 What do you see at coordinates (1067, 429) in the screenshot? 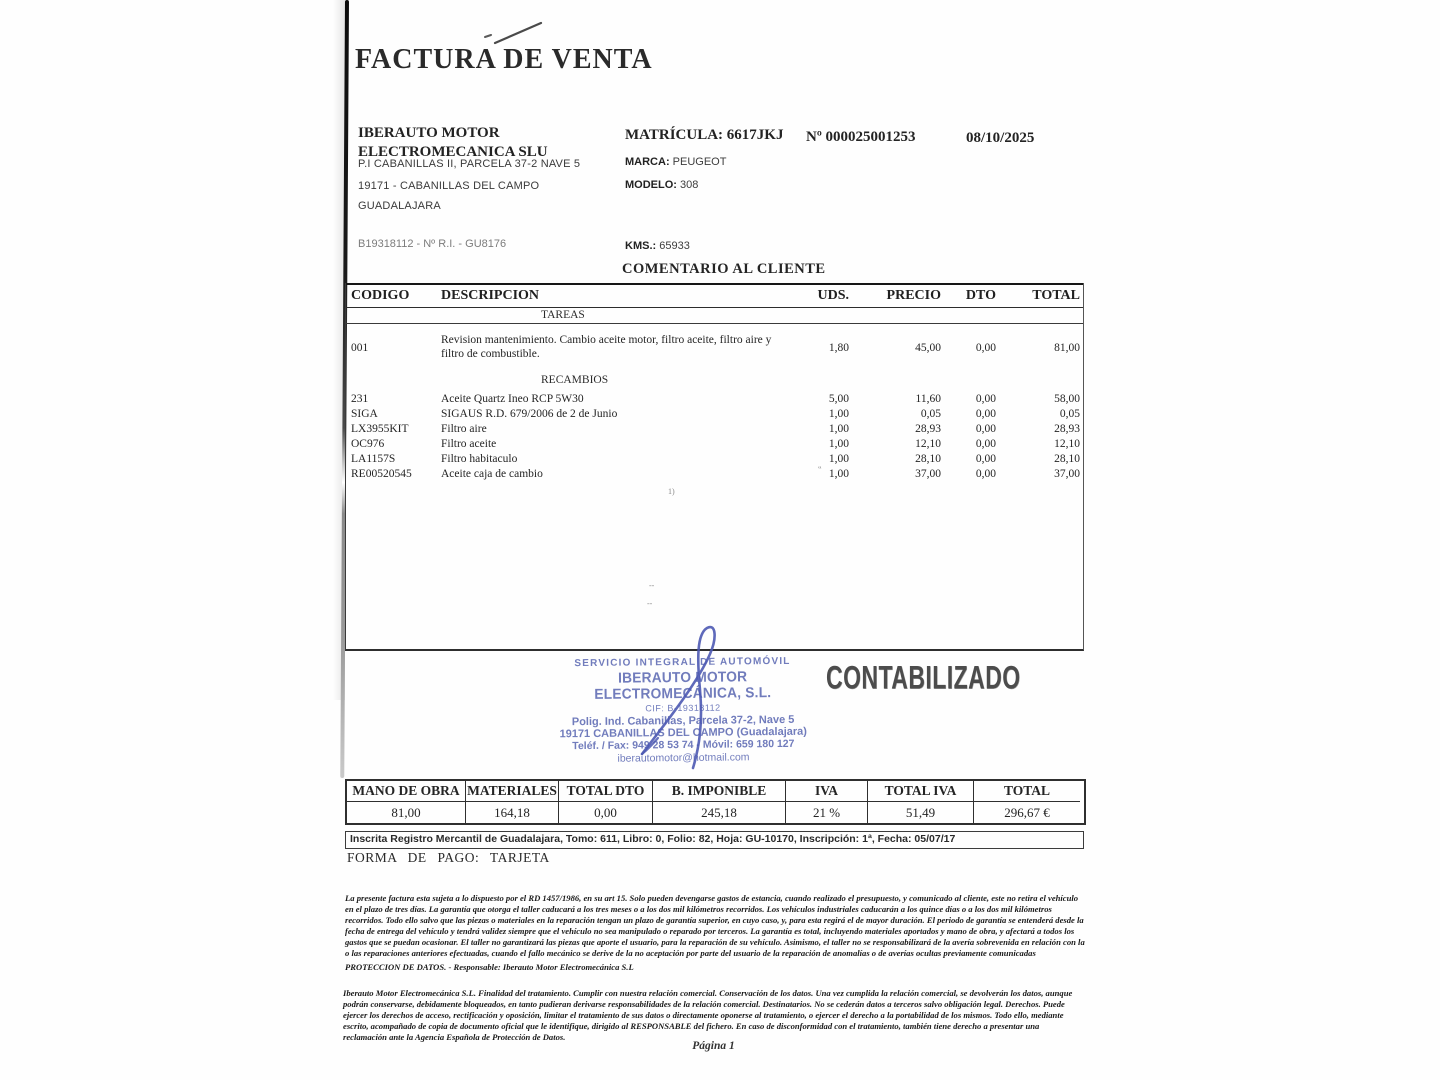
I see `cell-total: 28,93` at bounding box center [1067, 429].